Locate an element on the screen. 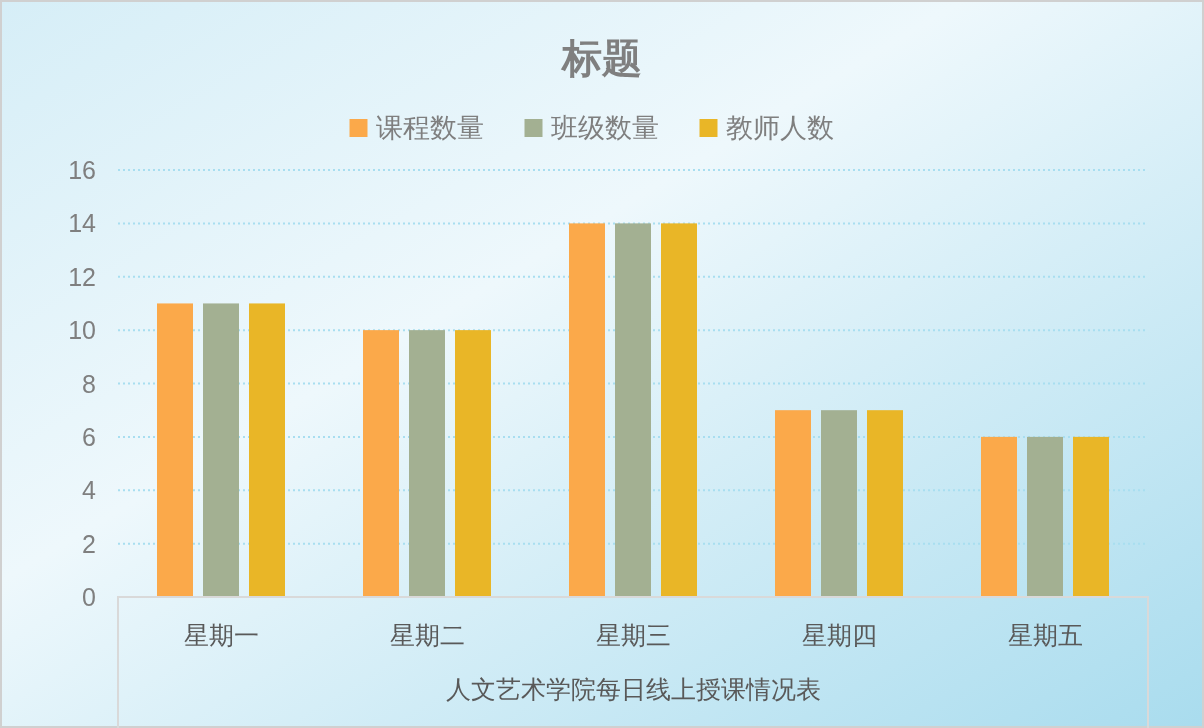  y-tick-label: 2 is located at coordinates (89, 543).